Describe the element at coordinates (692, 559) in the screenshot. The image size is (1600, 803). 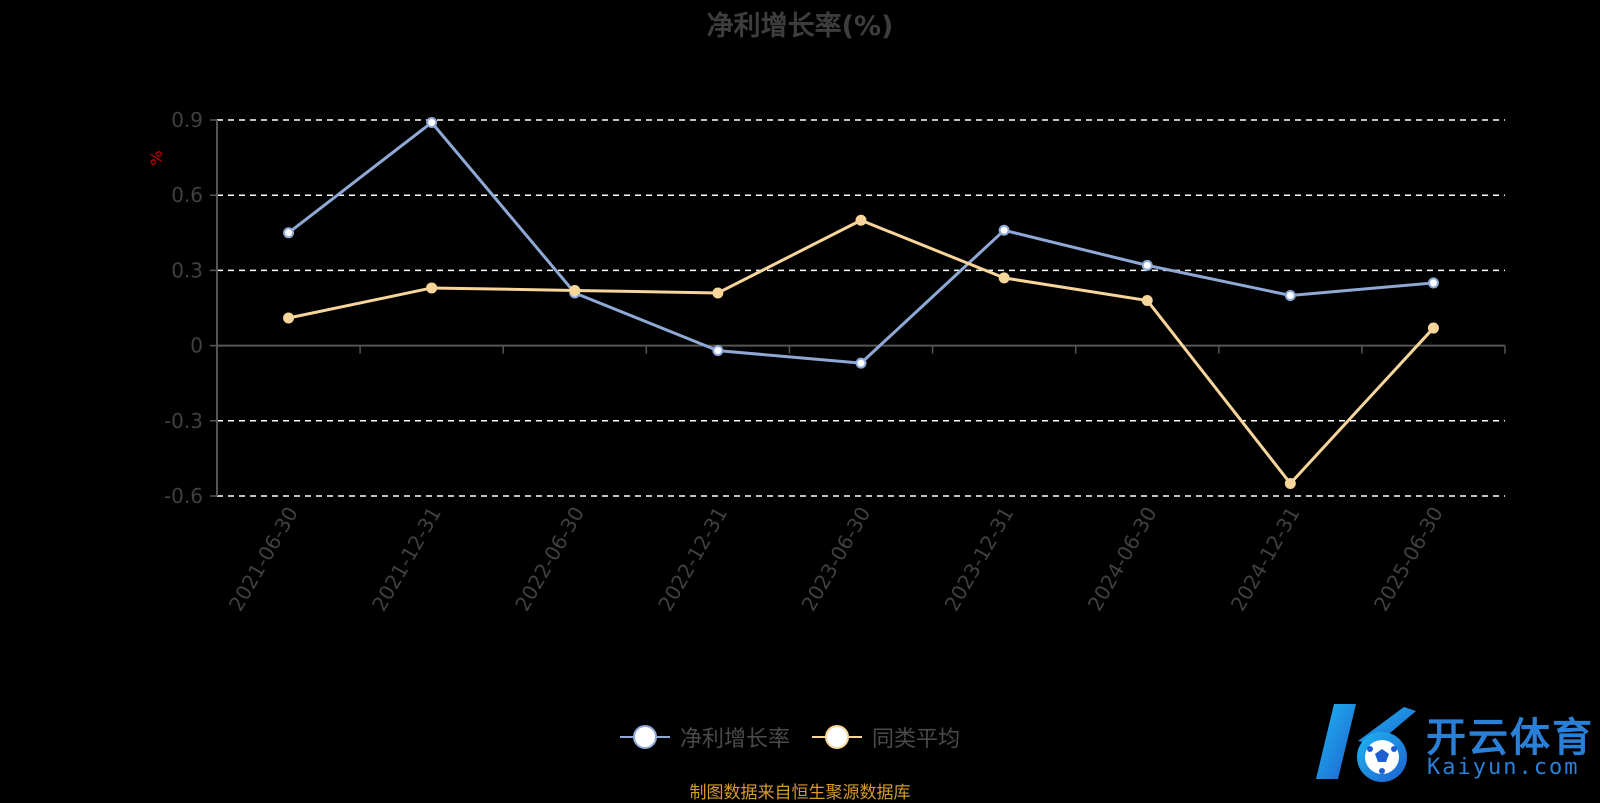
I see `x-tick-label: 2022-12-31` at that location.